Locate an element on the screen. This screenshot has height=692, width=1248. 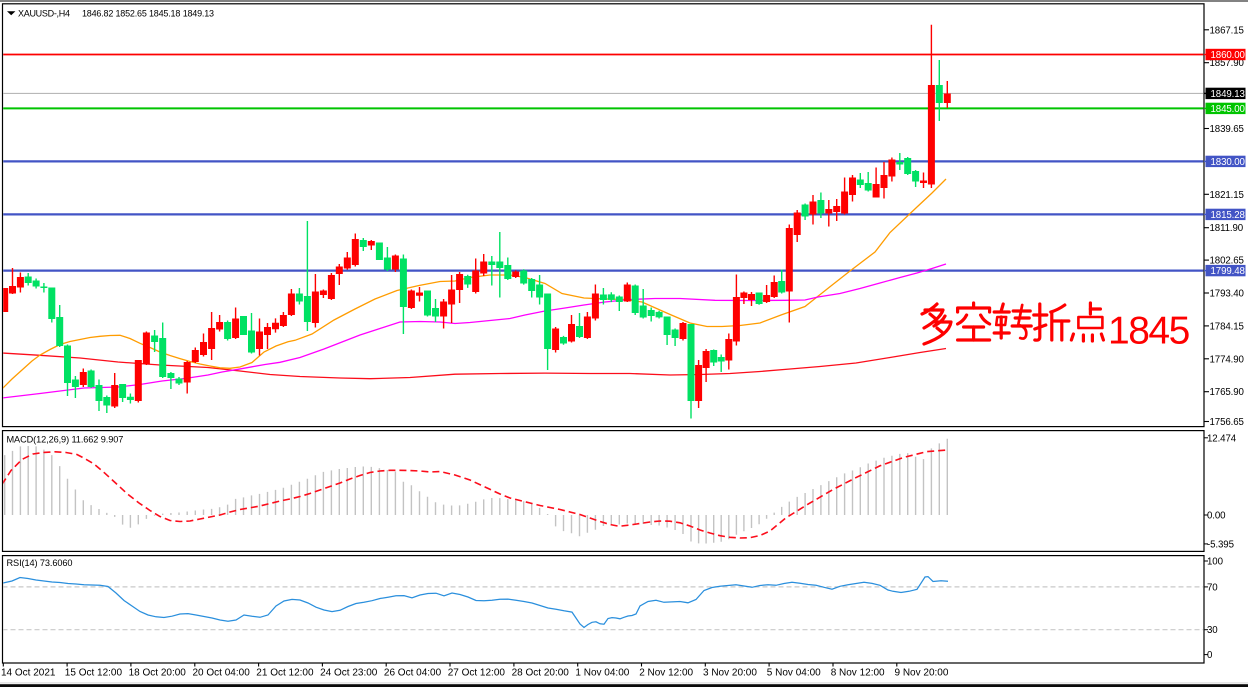
svg-text: -5.395 is located at coordinates (1220, 544).